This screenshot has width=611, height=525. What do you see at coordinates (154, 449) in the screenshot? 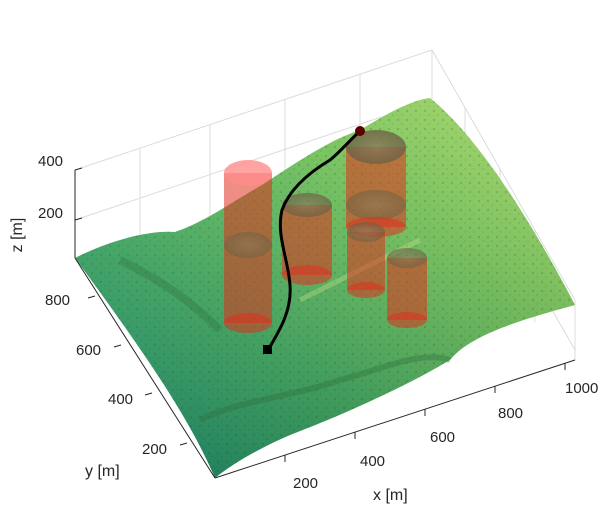
I see `y-tick-label: 200` at bounding box center [154, 449].